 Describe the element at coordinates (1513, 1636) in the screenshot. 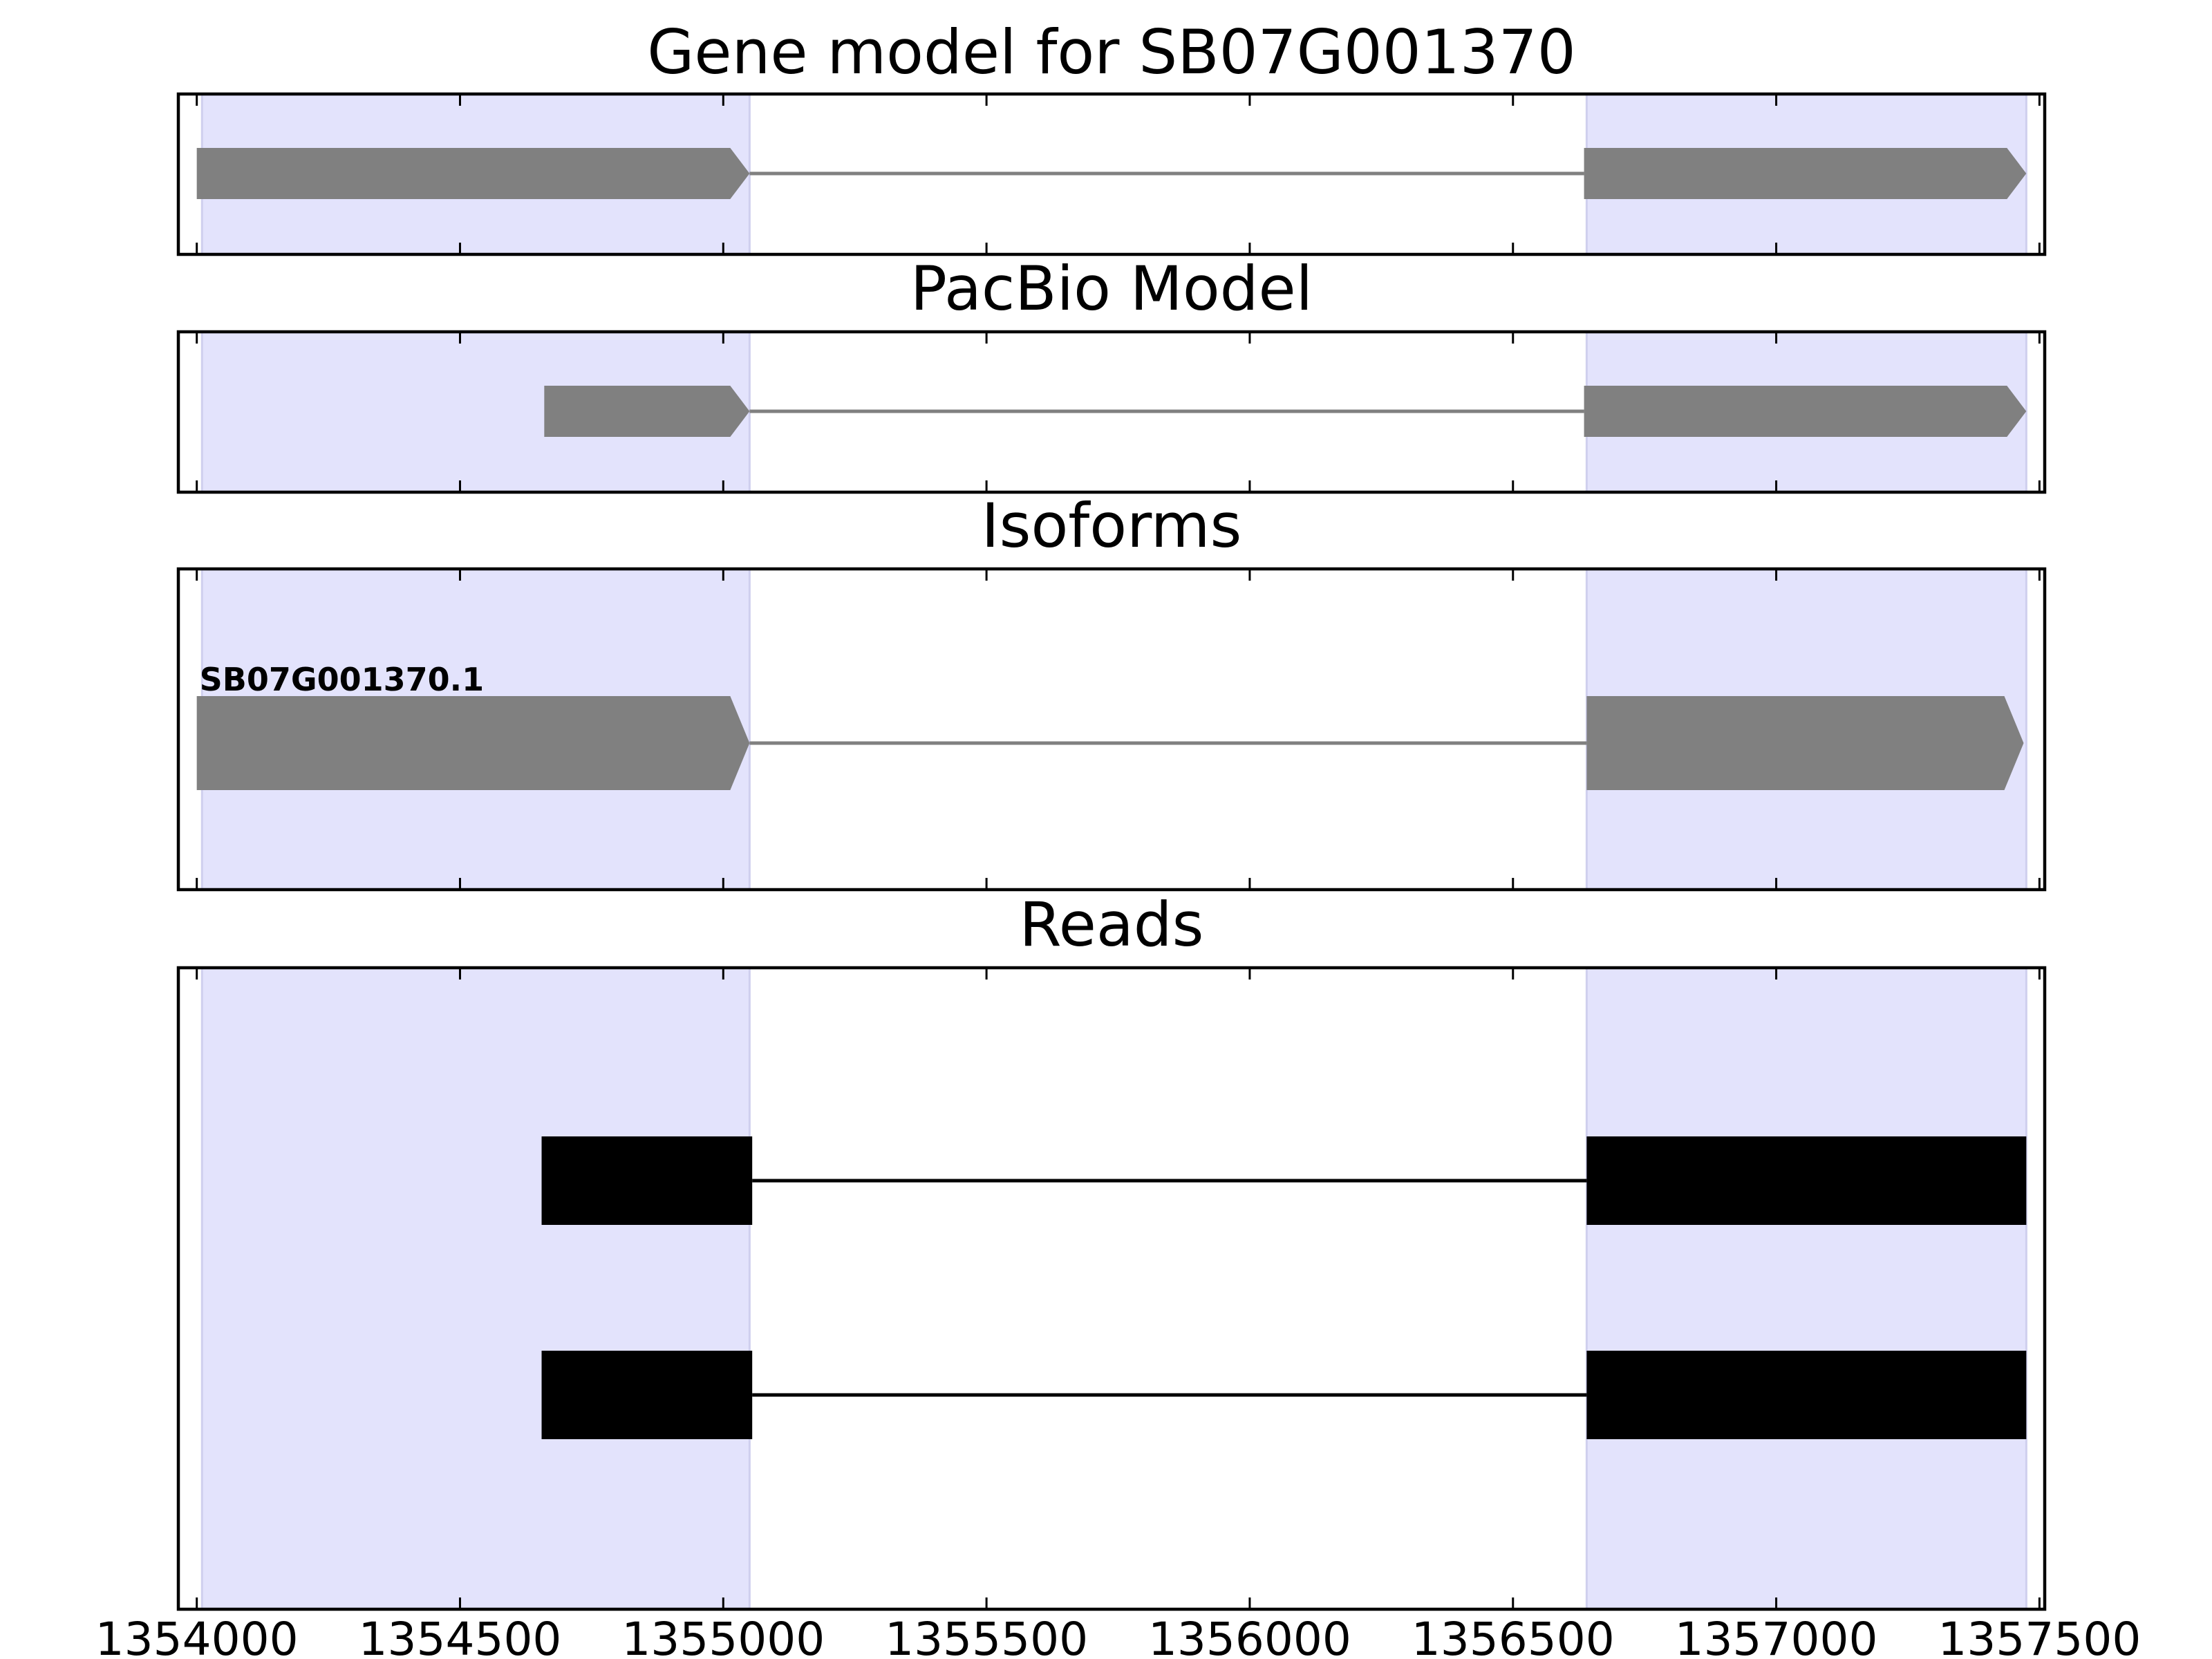

I see `x-tick-label: 1356500` at that location.